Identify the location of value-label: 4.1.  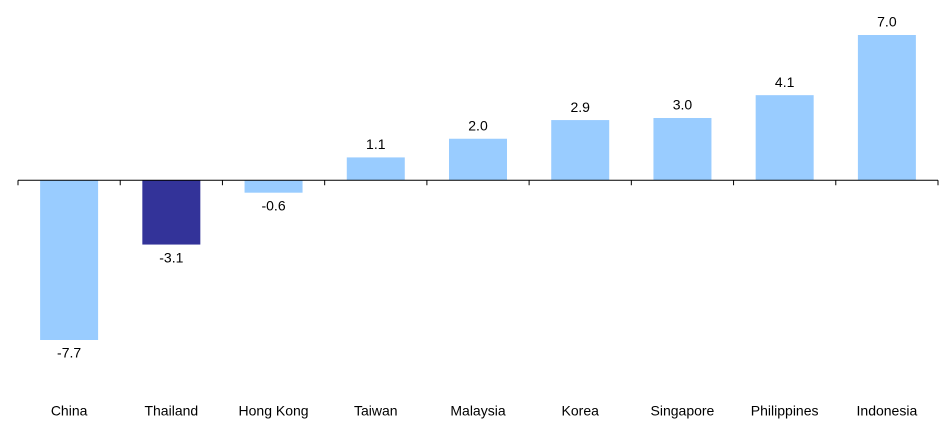
(785, 82).